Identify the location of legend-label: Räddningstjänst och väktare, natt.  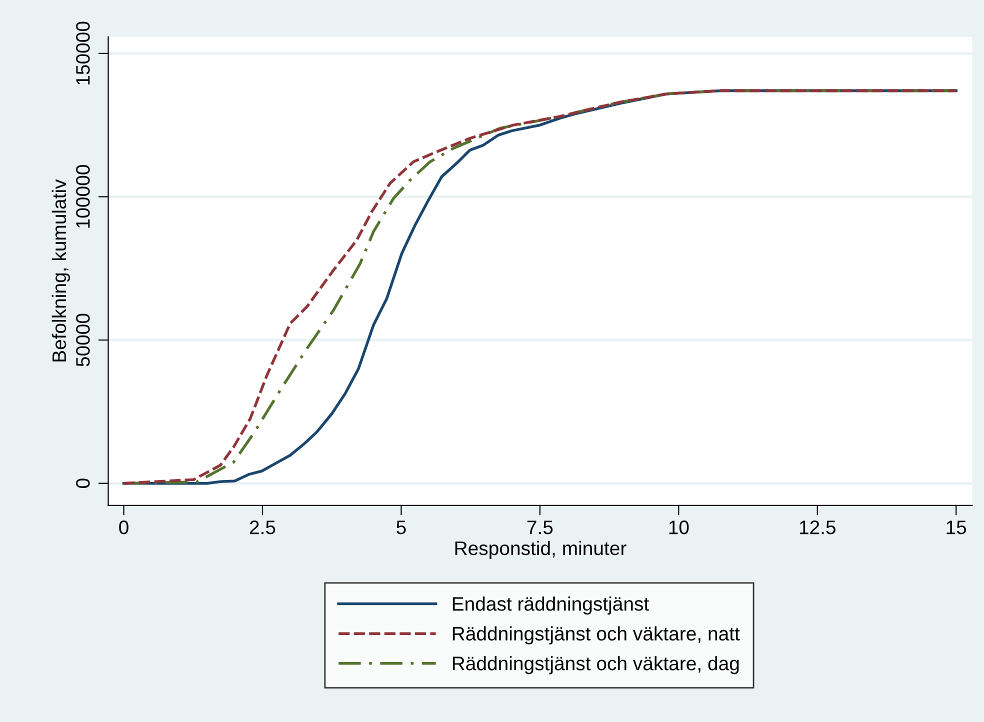
(596, 635).